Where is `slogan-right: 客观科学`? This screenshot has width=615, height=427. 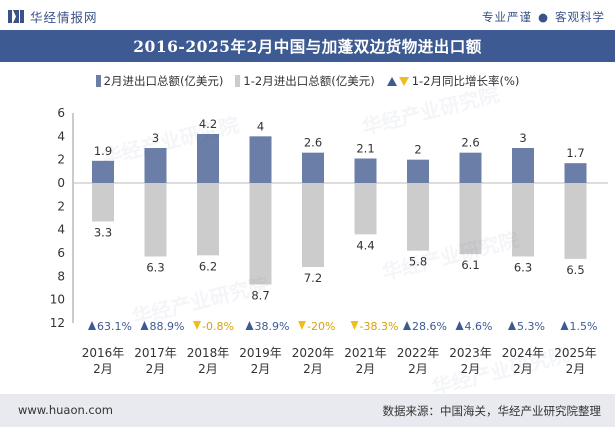 slogan-right: 客观科学 is located at coordinates (580, 17).